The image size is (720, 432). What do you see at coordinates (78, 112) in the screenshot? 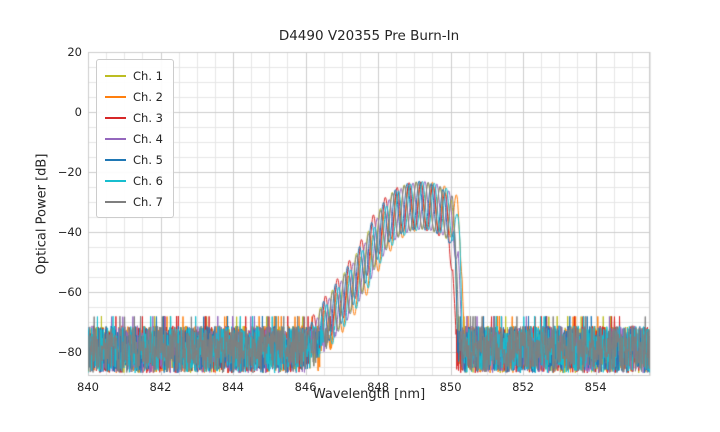
I see `y-tick-label: 0` at bounding box center [78, 112].